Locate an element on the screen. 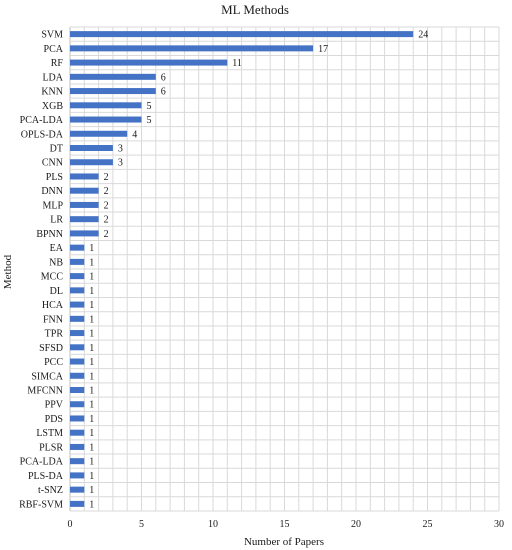  x-tick-labels: 0 5 10 15 20 25 30 is located at coordinates (286, 524).